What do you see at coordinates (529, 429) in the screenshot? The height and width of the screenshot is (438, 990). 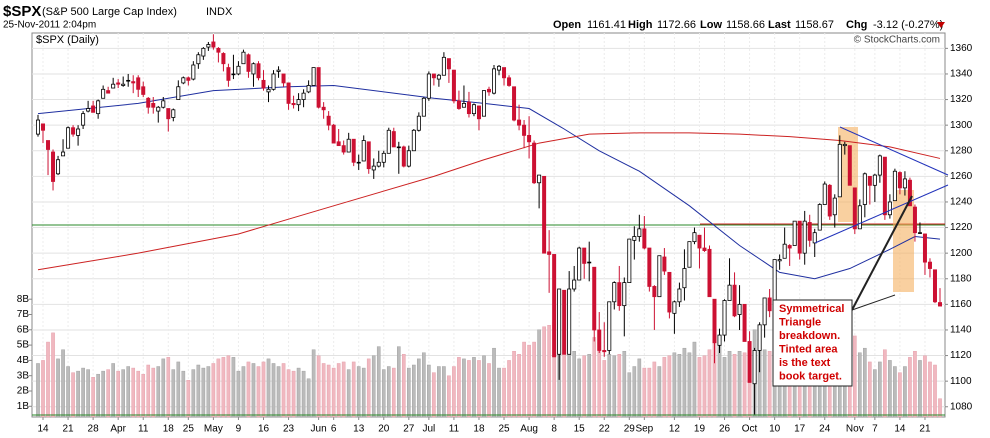 I see `x-tick-label: Aug` at bounding box center [529, 429].